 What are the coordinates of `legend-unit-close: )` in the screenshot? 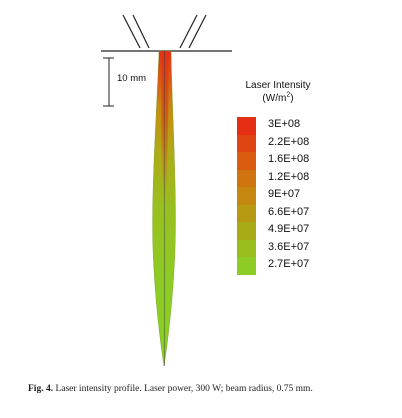 It's located at (292, 98).